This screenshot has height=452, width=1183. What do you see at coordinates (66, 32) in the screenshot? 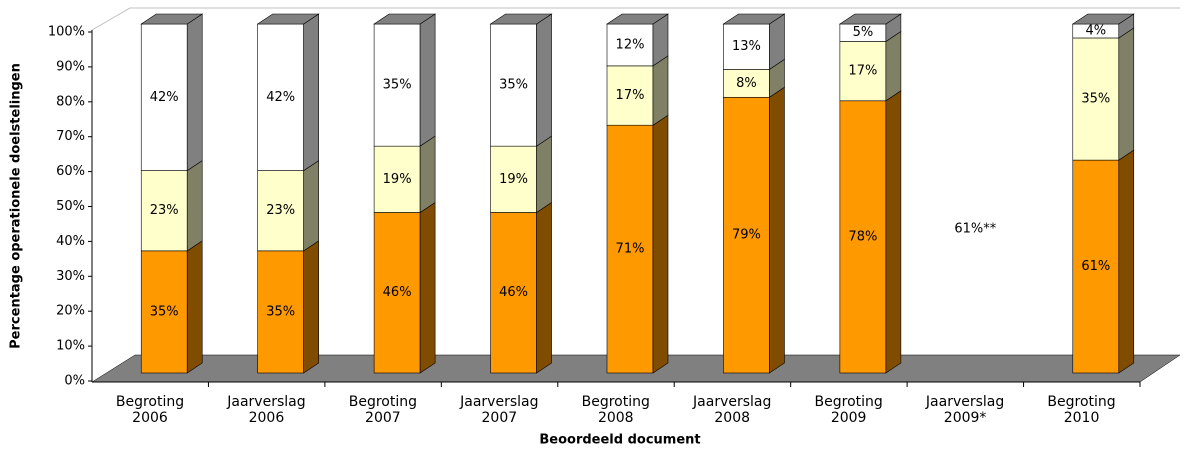
I see `y-tick-label: 100%` at bounding box center [66, 32].